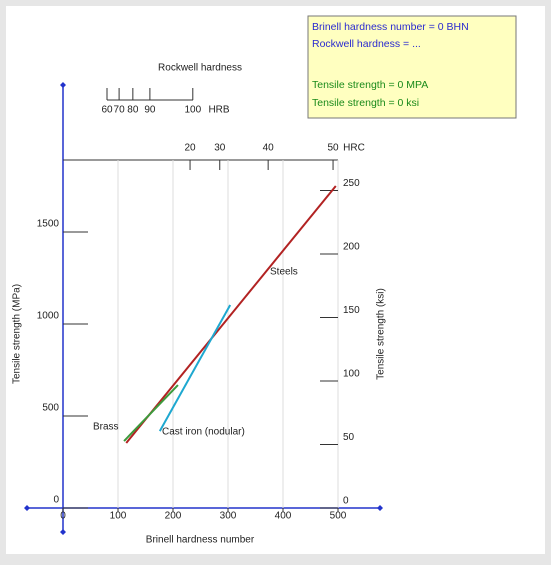  Describe the element at coordinates (269, 148) in the screenshot. I see `hrc-tick-label: 40` at that location.